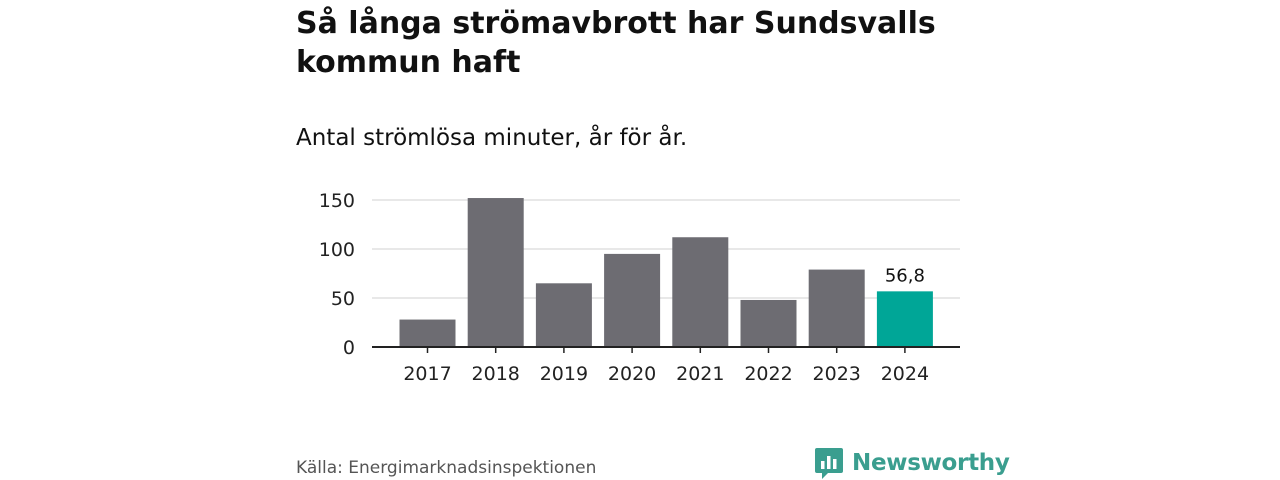 The height and width of the screenshot is (480, 1280). Describe the element at coordinates (495, 272) in the screenshot. I see `bar-2018` at that location.